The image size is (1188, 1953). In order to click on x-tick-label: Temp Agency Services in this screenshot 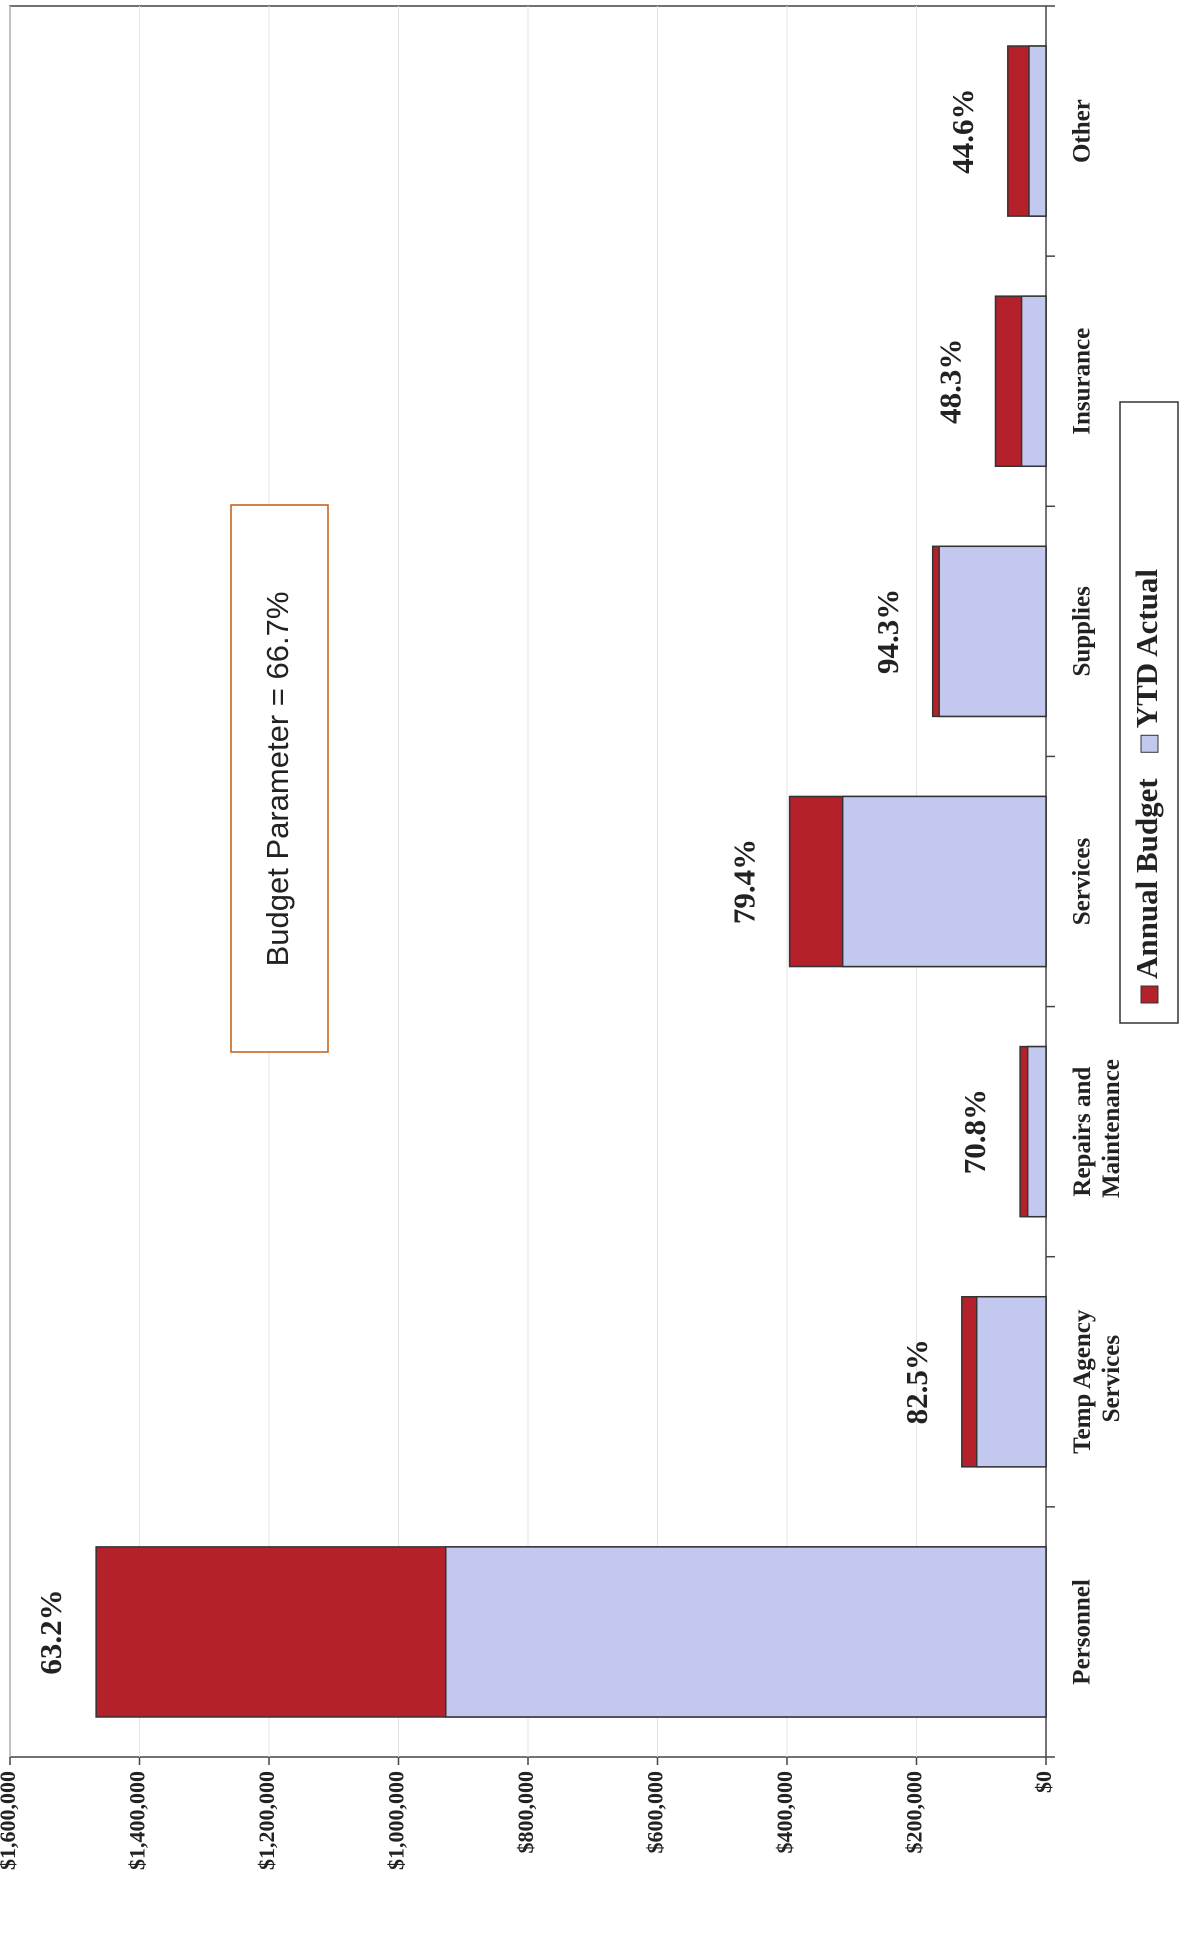, I will do `click(1097, 1381)`.